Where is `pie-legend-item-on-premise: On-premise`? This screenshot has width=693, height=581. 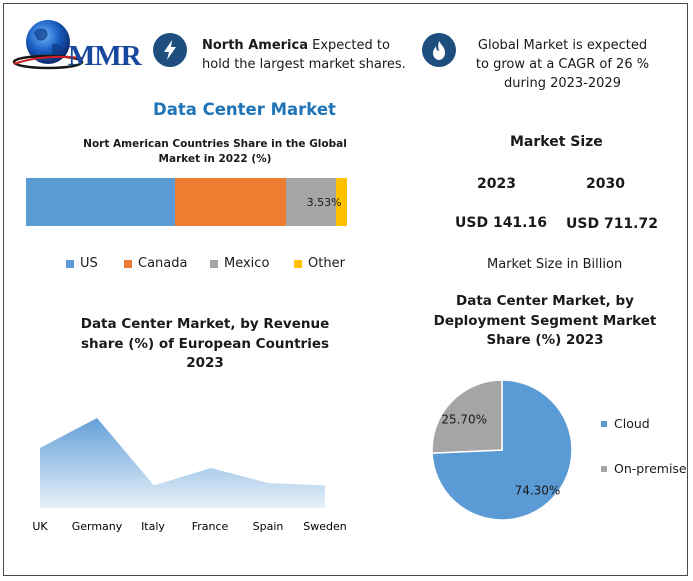 pie-legend-item-on-premise: On-premise is located at coordinates (644, 468).